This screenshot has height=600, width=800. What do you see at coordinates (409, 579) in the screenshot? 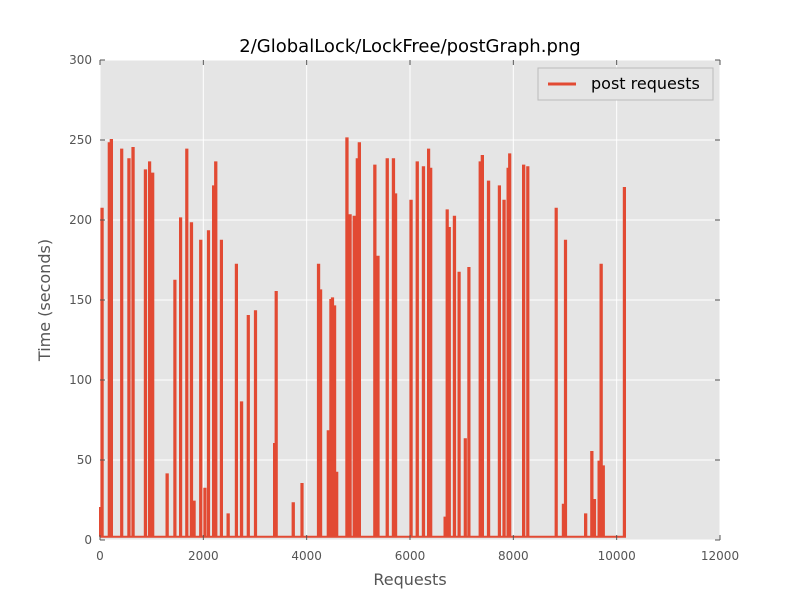
I see `x-axis-label: Requests` at bounding box center [409, 579].